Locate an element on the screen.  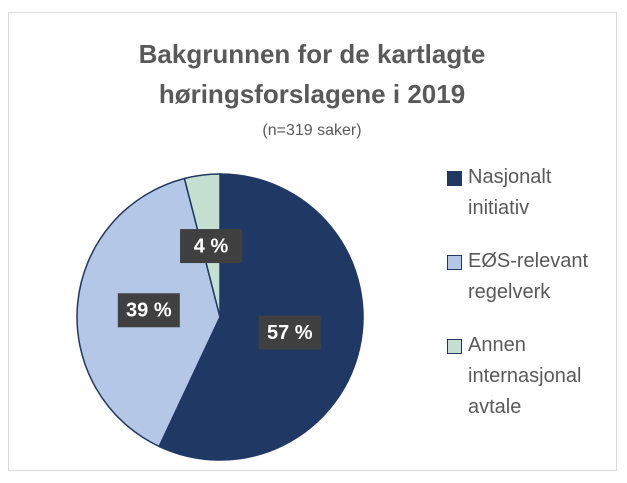
legend-label: EØS-relevant regelverk is located at coordinates (528, 276).